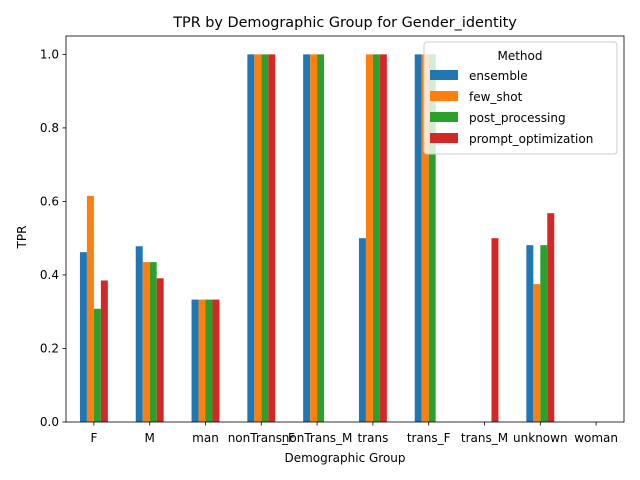  Describe the element at coordinates (49, 275) in the screenshot. I see `y-tick-label: 0.4` at that location.